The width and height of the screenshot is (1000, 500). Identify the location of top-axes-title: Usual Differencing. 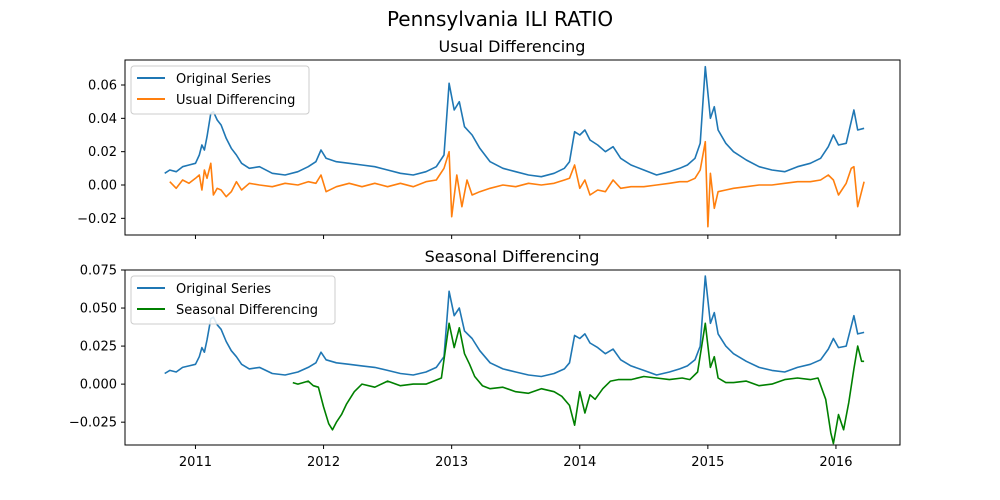
(512, 46).